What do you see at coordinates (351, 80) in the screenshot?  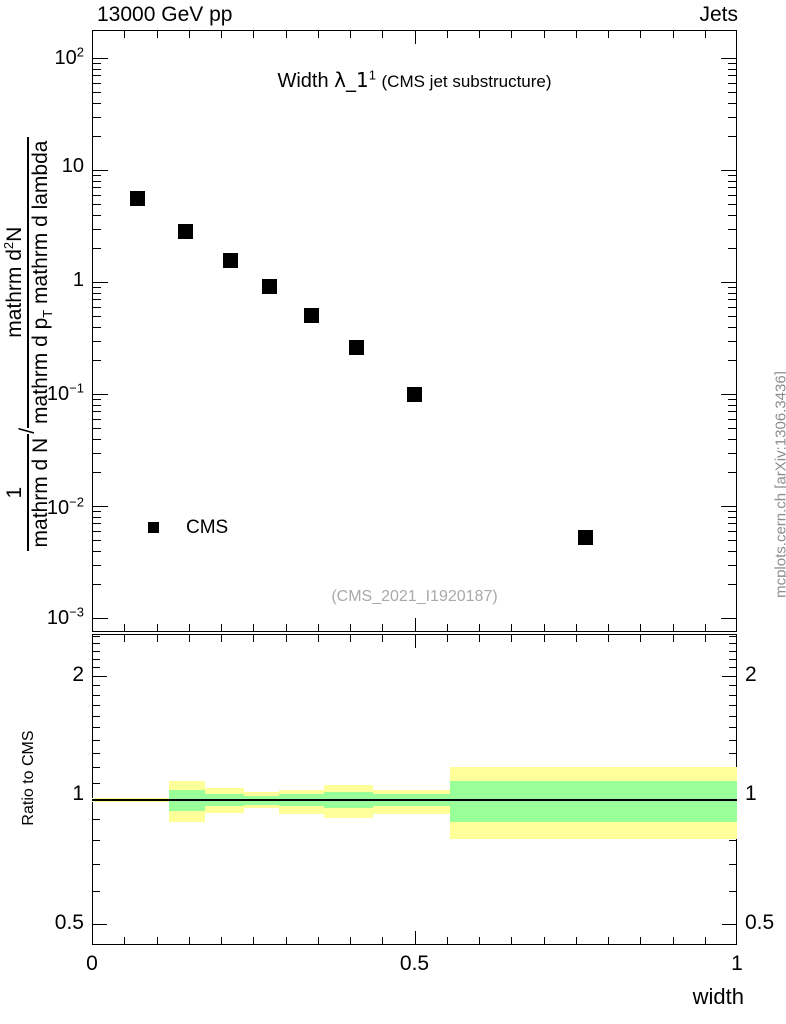 I see `plot-title-lambda: λ_1` at bounding box center [351, 80].